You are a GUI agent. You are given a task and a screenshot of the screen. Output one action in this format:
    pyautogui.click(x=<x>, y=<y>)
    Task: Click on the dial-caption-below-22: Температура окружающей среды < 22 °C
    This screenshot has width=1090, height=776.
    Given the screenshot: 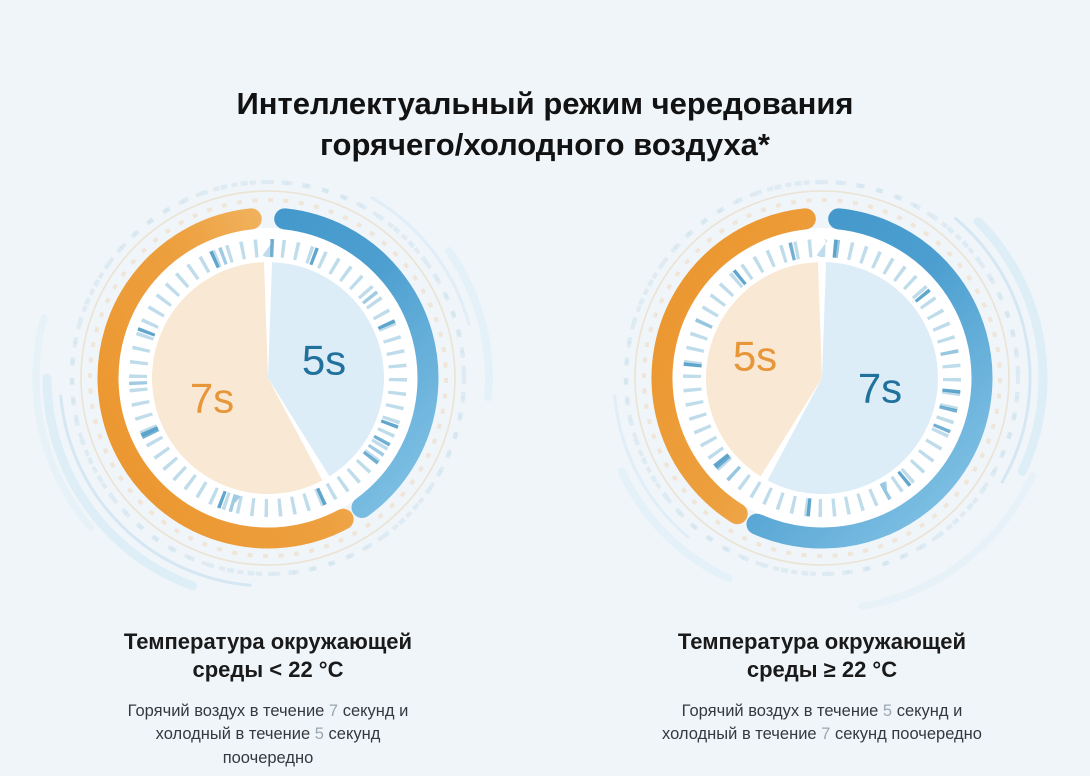 What is the action you would take?
    pyautogui.click(x=268, y=656)
    